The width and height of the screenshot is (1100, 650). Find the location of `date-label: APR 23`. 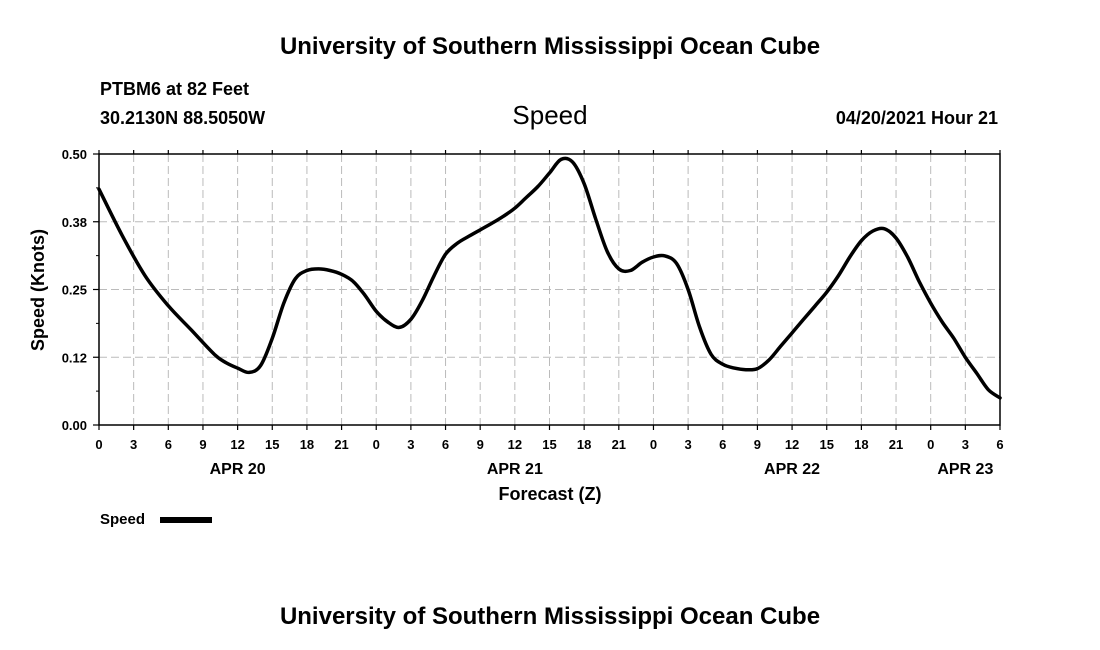

date-label: APR 23 is located at coordinates (965, 469).